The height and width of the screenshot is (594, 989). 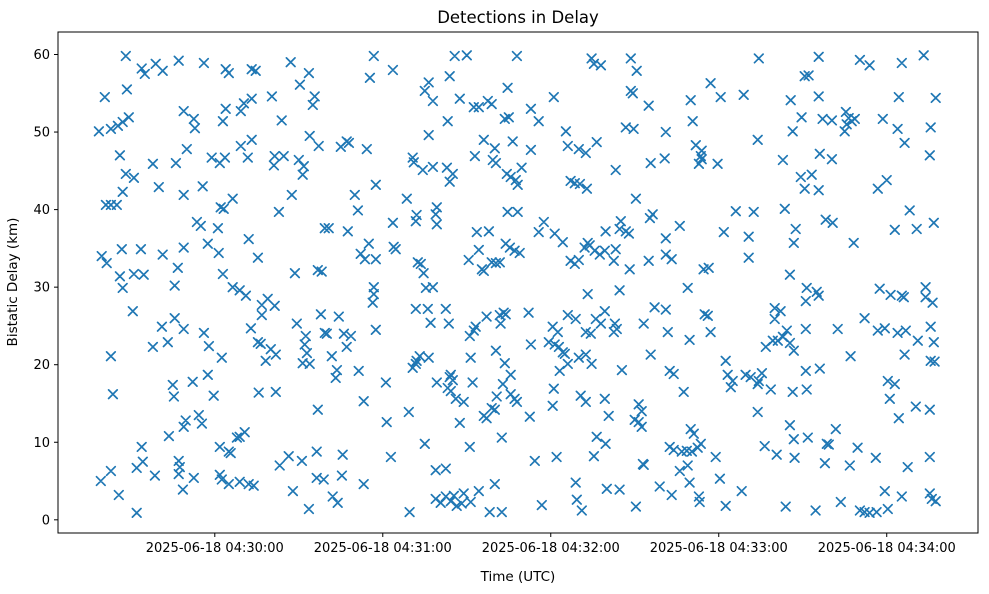 What do you see at coordinates (41, 210) in the screenshot?
I see `y-tick-label: 40` at bounding box center [41, 210].